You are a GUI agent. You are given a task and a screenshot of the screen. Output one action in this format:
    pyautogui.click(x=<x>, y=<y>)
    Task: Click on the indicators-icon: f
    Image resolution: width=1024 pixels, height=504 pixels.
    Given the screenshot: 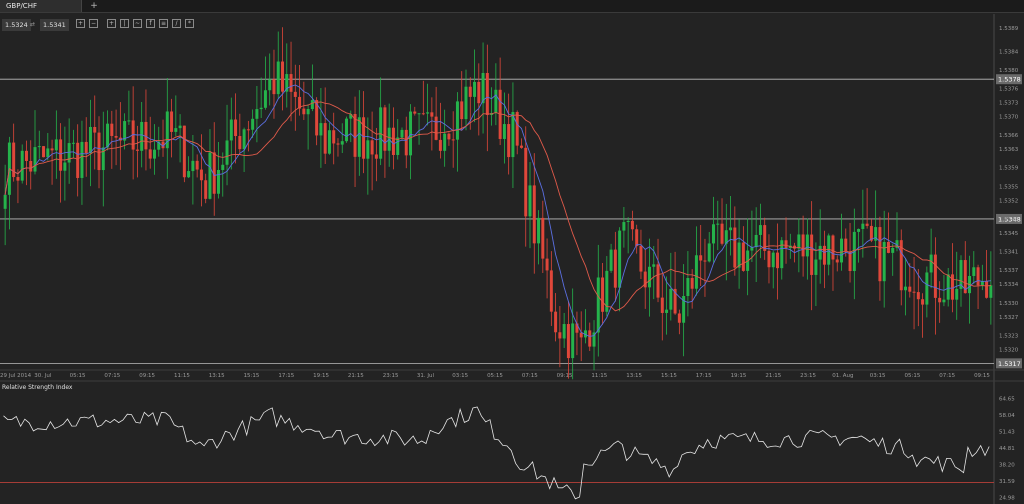 What is the action you would take?
    pyautogui.click(x=150, y=23)
    